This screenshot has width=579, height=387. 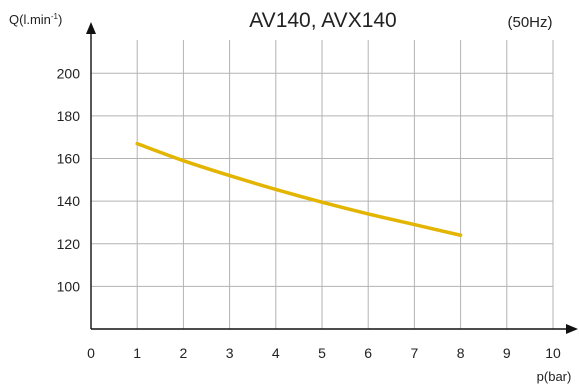 I want to click on y-tick-label-160: 160, so click(x=69, y=159).